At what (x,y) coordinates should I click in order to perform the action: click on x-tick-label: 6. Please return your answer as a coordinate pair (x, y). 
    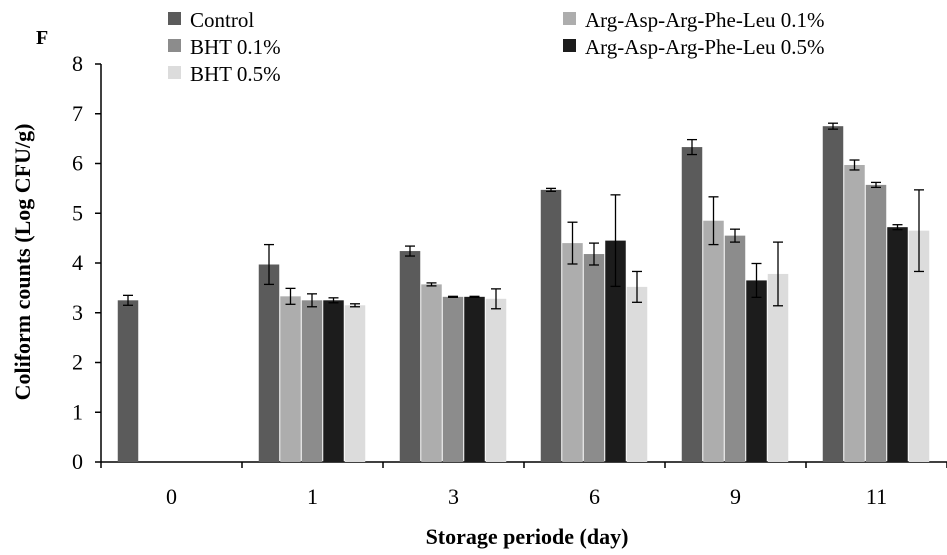
    Looking at the image, I should click on (594, 496).